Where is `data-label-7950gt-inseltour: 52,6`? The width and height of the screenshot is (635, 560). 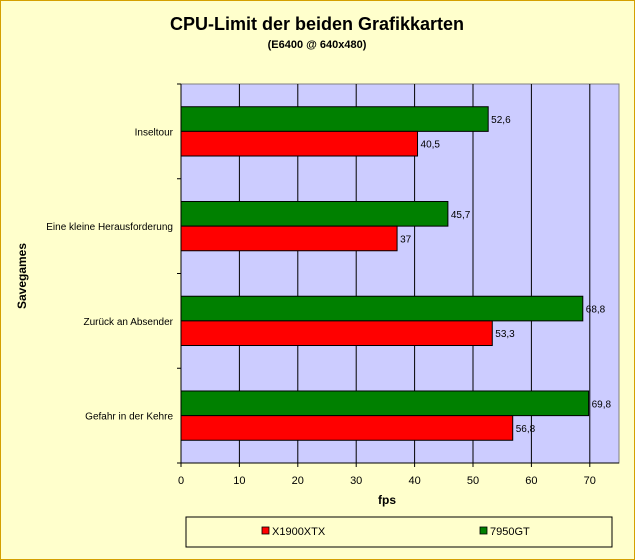
data-label-7950gt-inseltour: 52,6 is located at coordinates (501, 120).